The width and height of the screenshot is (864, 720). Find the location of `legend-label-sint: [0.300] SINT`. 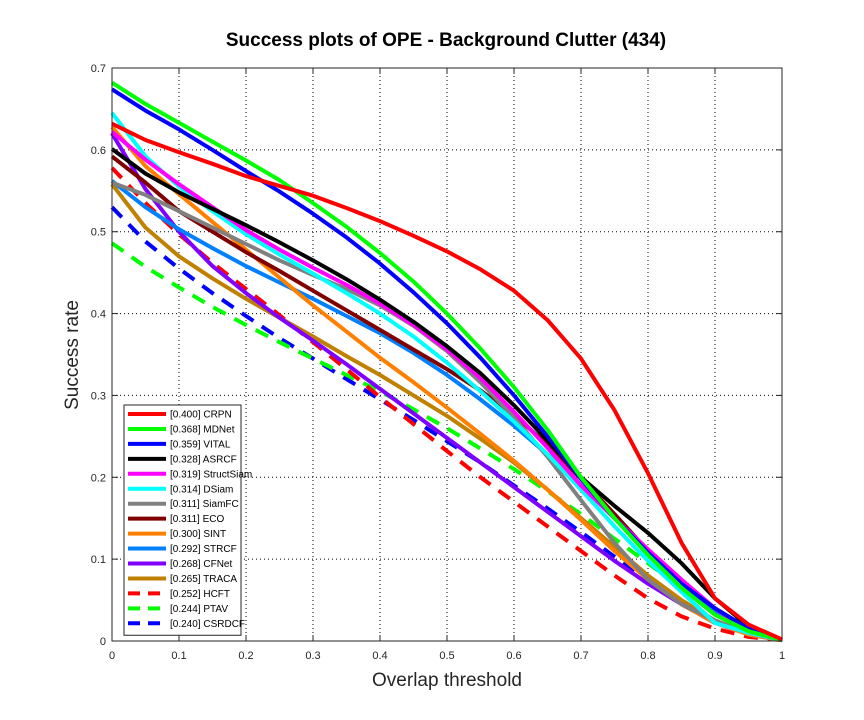

legend-label-sint: [0.300] SINT is located at coordinates (198, 534).